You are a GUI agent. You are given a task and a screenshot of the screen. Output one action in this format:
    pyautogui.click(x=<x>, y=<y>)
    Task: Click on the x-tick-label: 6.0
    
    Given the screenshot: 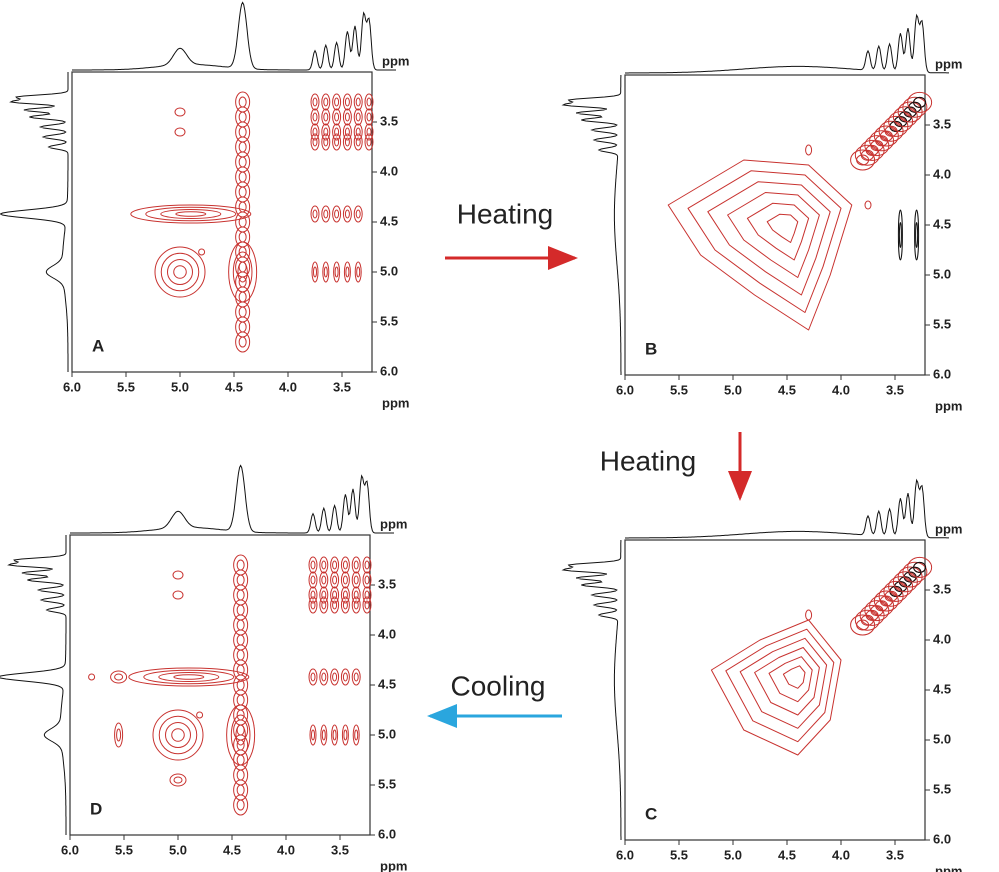 What is the action you would take?
    pyautogui.click(x=625, y=854)
    